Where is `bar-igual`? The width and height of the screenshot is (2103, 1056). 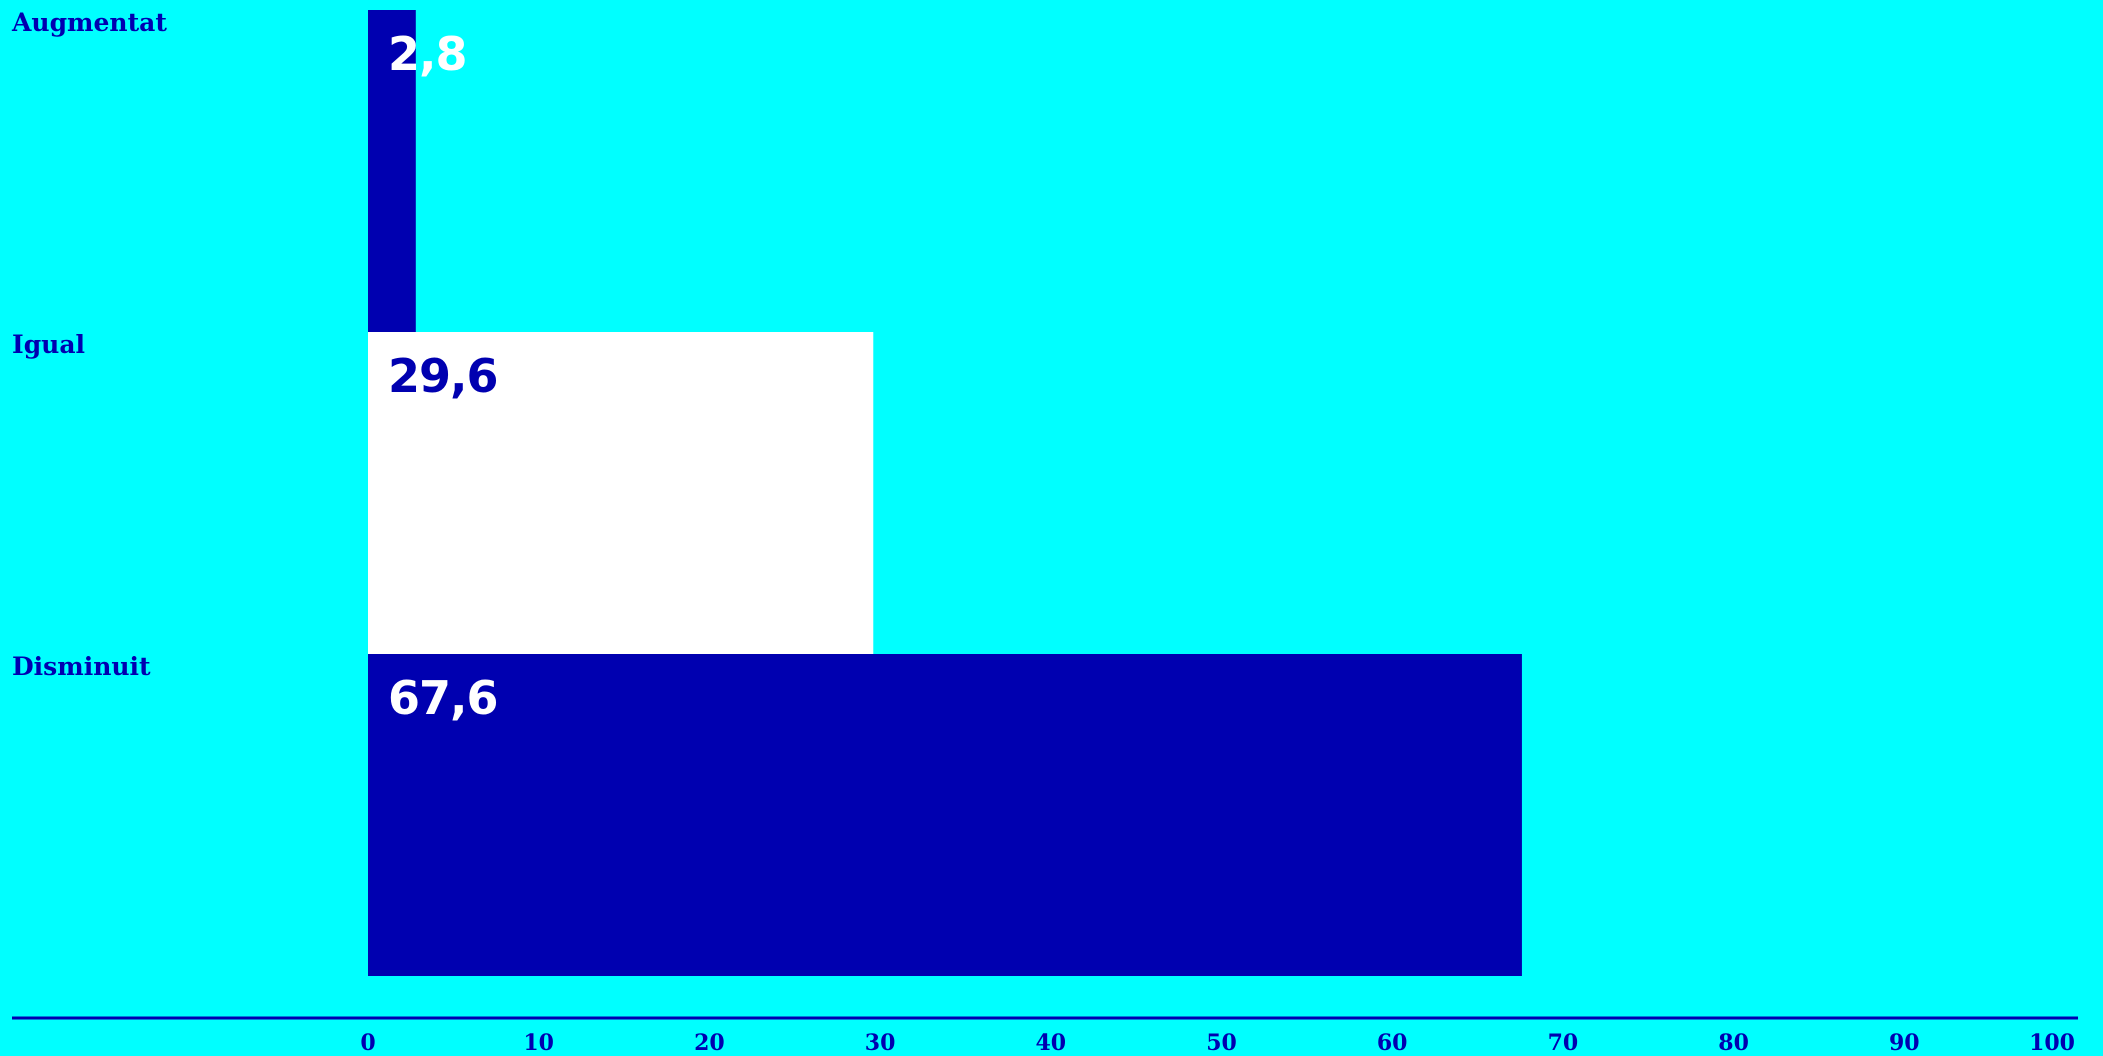 bar-igual is located at coordinates (621, 493).